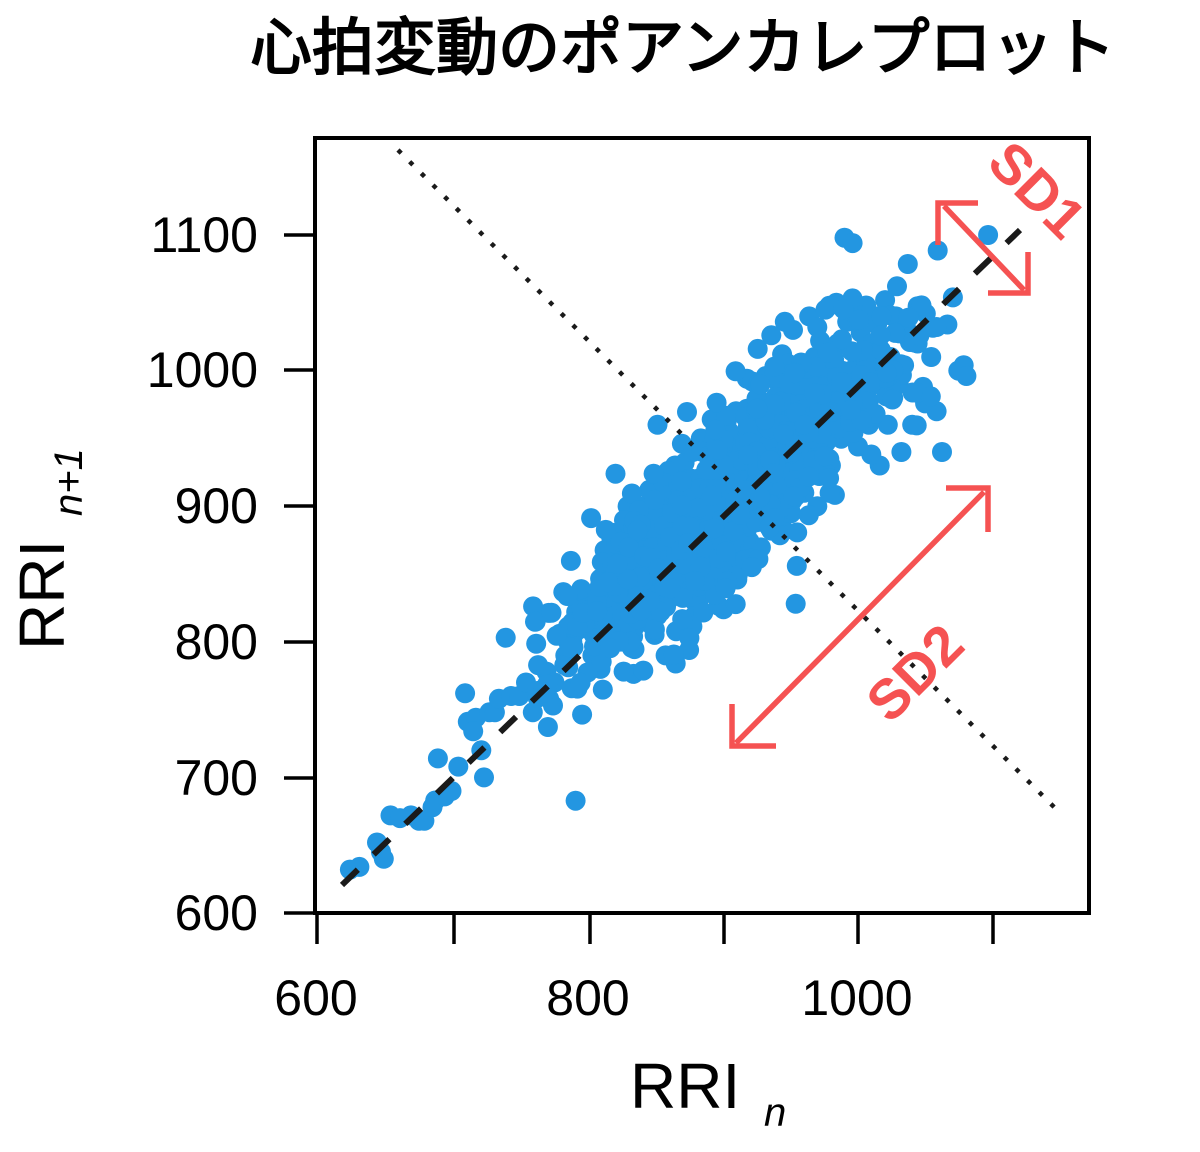  I want to click on svg-text: n, so click(775, 1113).